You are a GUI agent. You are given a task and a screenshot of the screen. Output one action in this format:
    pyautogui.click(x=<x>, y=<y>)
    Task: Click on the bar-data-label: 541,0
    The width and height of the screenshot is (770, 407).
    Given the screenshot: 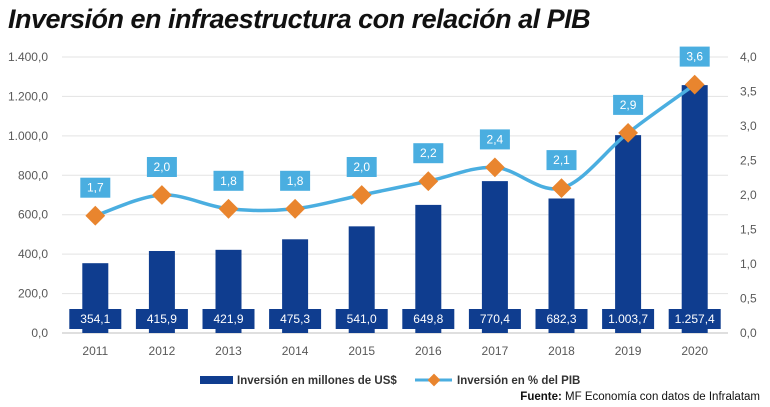 What is the action you would take?
    pyautogui.click(x=362, y=319)
    